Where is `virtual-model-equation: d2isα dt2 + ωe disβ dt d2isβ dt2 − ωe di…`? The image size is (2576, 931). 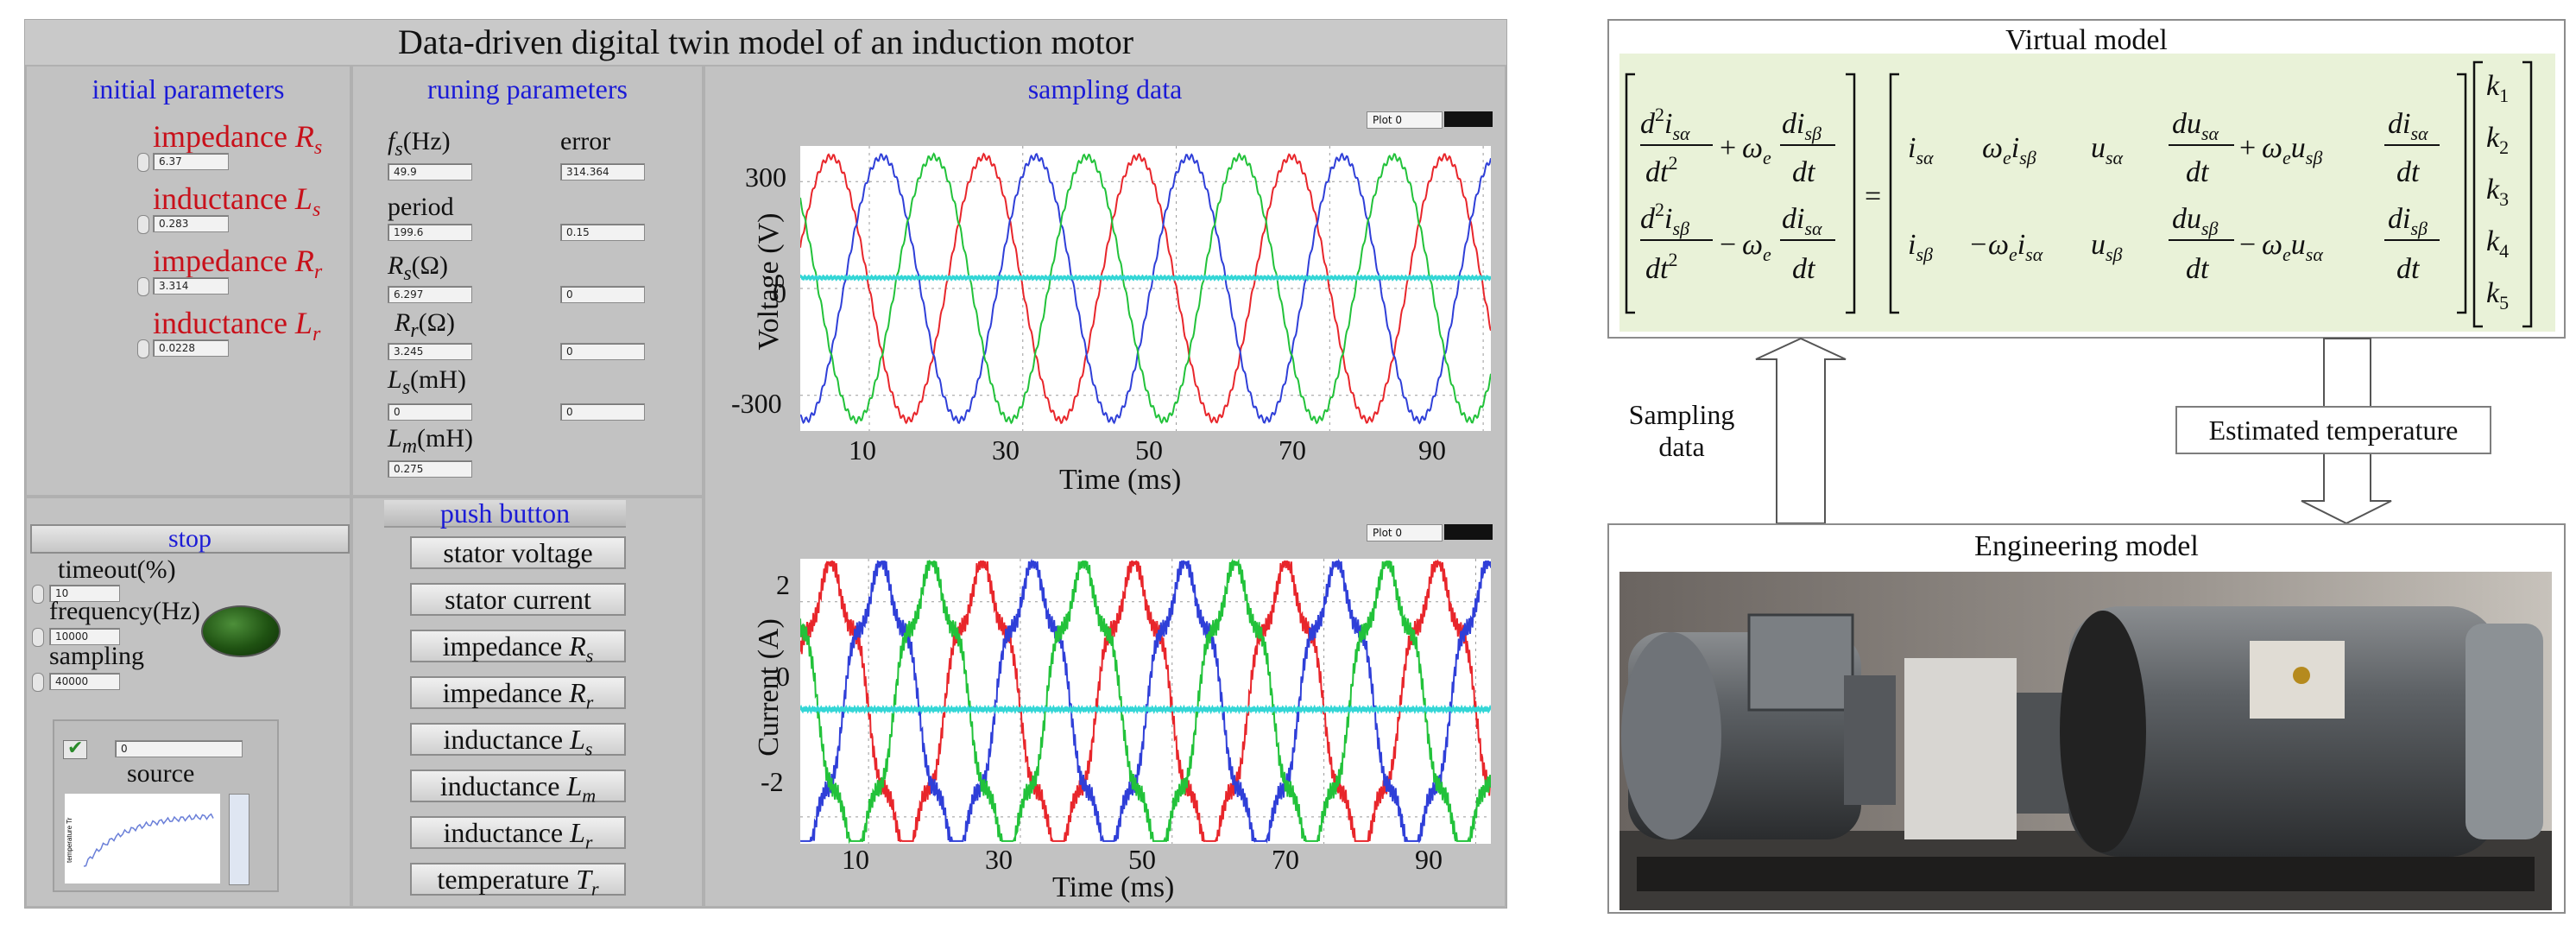
virtual-model-equation: d2isα dt2 + ωe disβ dt d2isβ dt2 − ωe di… is located at coordinates (2087, 193).